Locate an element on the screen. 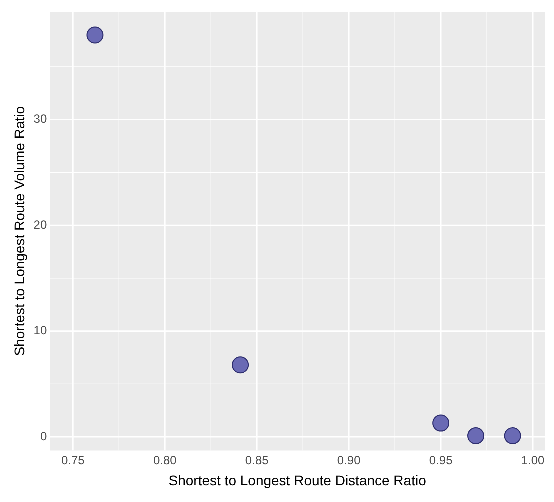 Image resolution: width=554 pixels, height=502 pixels. y-axis-title: Shortest to Longest Route Volume Ratio is located at coordinates (19, 231).